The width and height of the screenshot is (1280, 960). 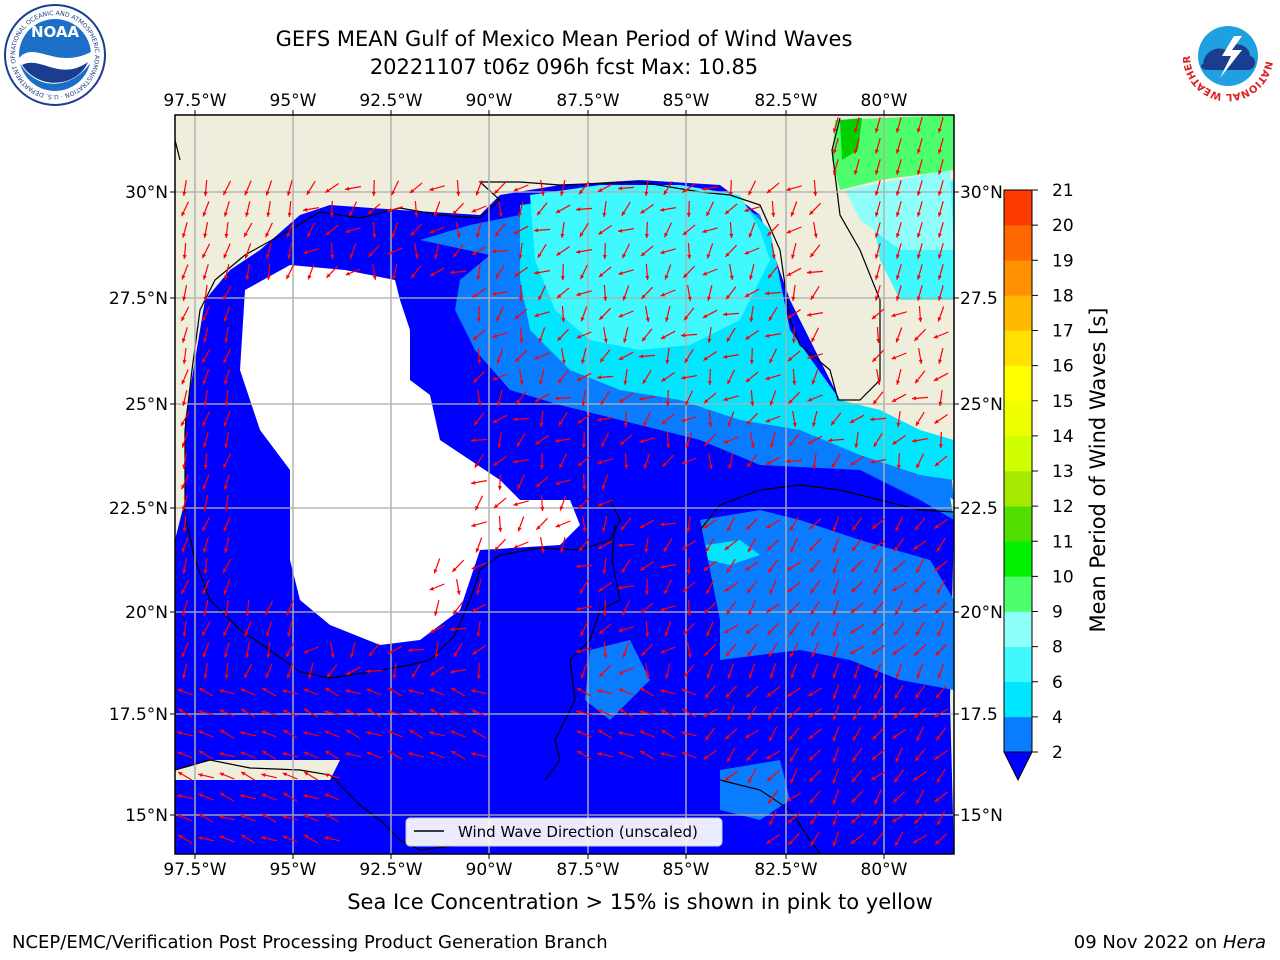 What do you see at coordinates (785, 870) in the screenshot?
I see `lon-label-bottom: 82.5°W` at bounding box center [785, 870].